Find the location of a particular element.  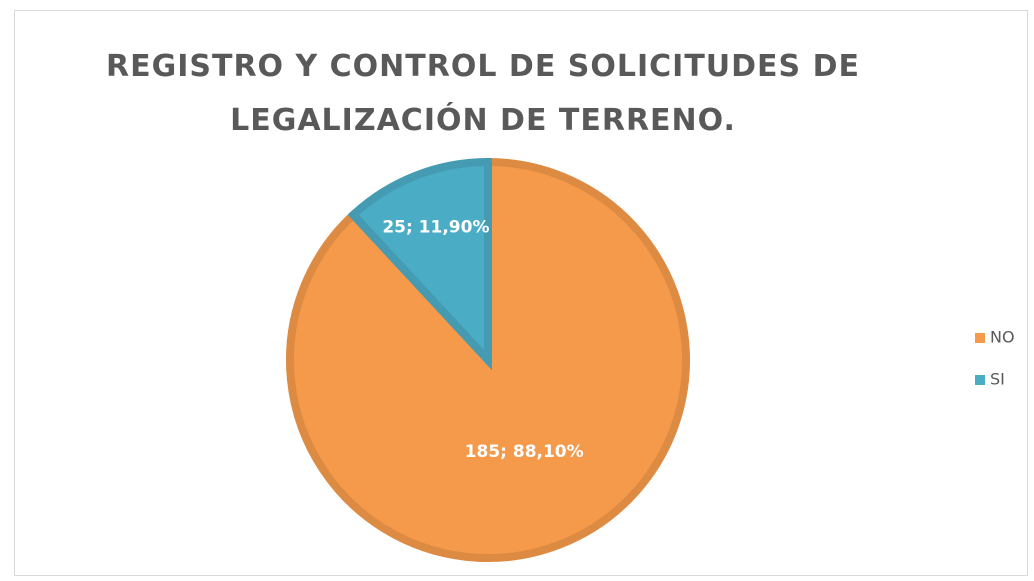

legend-label: NO is located at coordinates (1002, 337).